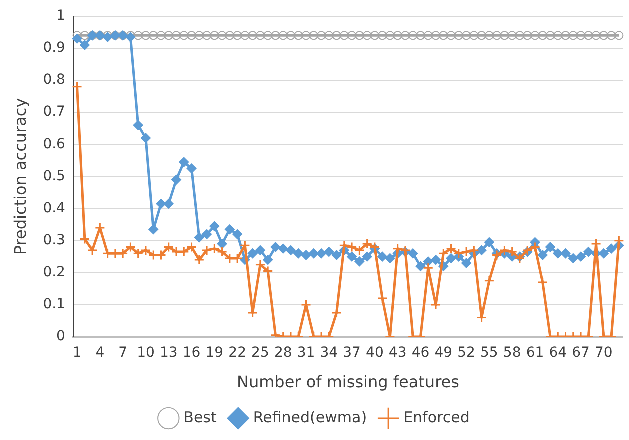  I want to click on x-tick-label: 49, so click(443, 353).